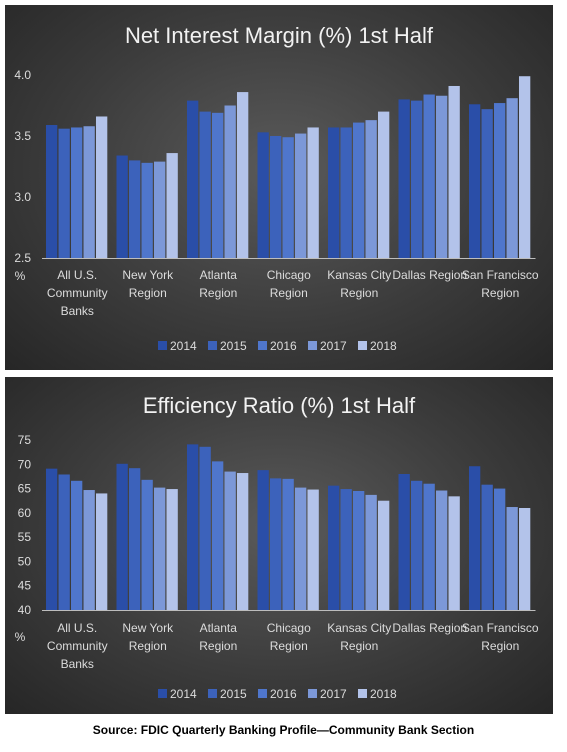  Describe the element at coordinates (279, 405) in the screenshot. I see `chart-title: Efficiency Ratio (%) 1st Half` at that location.